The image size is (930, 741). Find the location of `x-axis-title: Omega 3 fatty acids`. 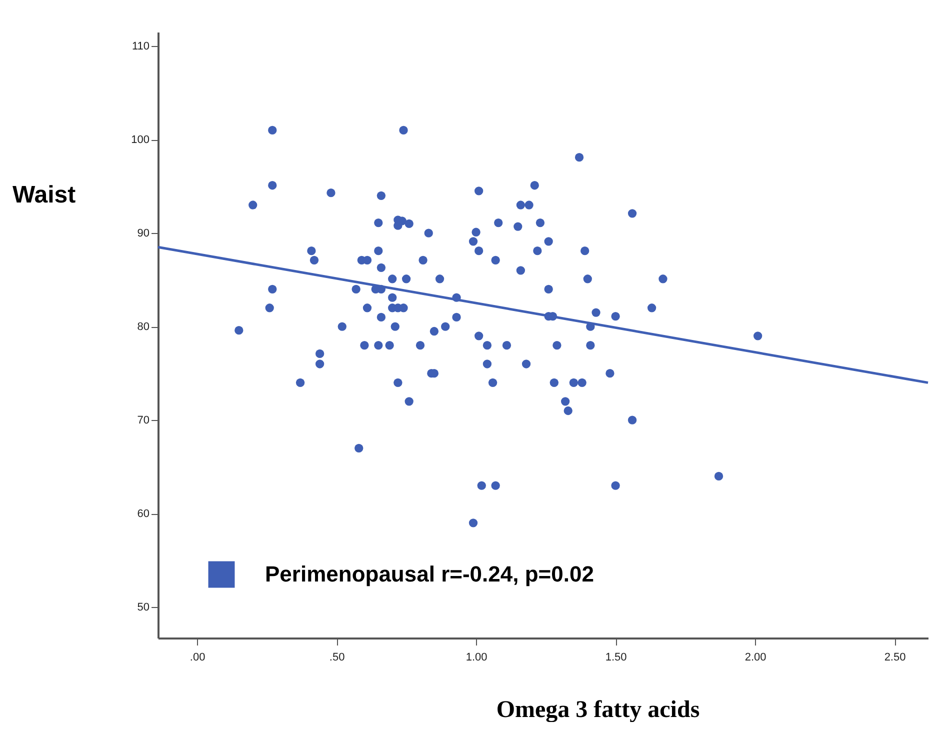

x-axis-title: Omega 3 fatty acids is located at coordinates (598, 710).